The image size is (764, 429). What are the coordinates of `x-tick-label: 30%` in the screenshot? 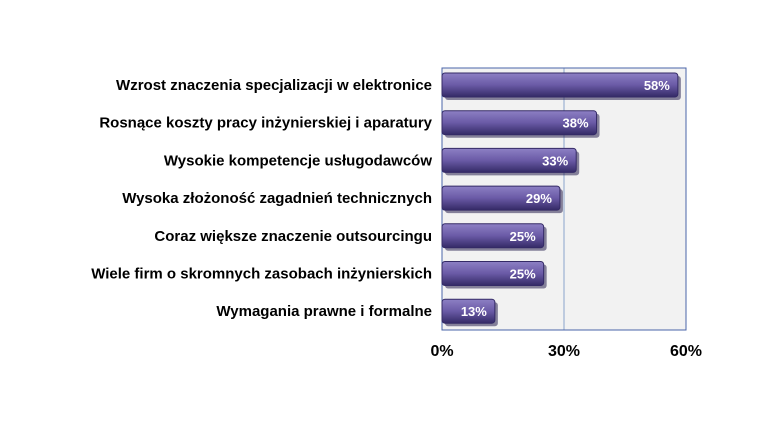 It's located at (564, 351).